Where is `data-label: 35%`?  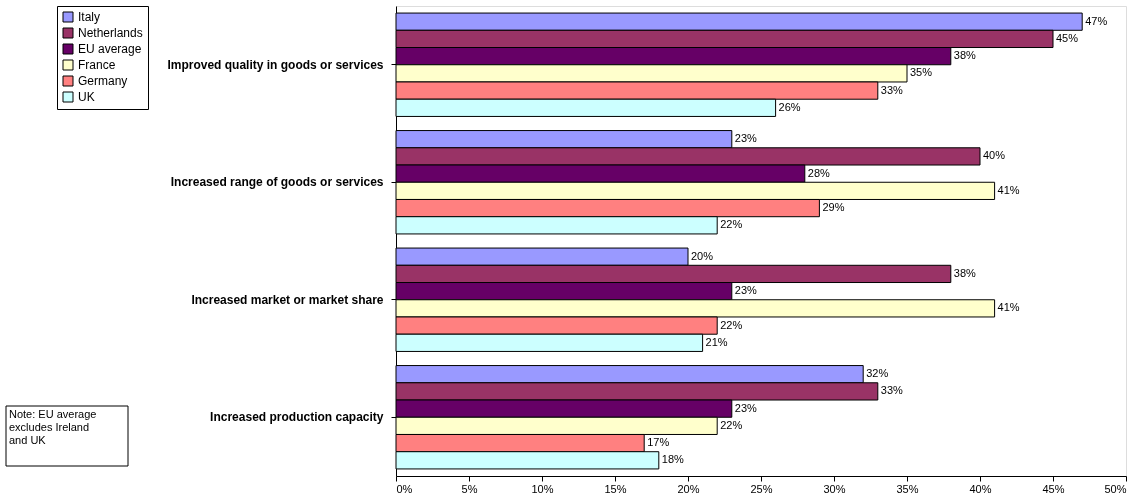
data-label: 35% is located at coordinates (921, 72).